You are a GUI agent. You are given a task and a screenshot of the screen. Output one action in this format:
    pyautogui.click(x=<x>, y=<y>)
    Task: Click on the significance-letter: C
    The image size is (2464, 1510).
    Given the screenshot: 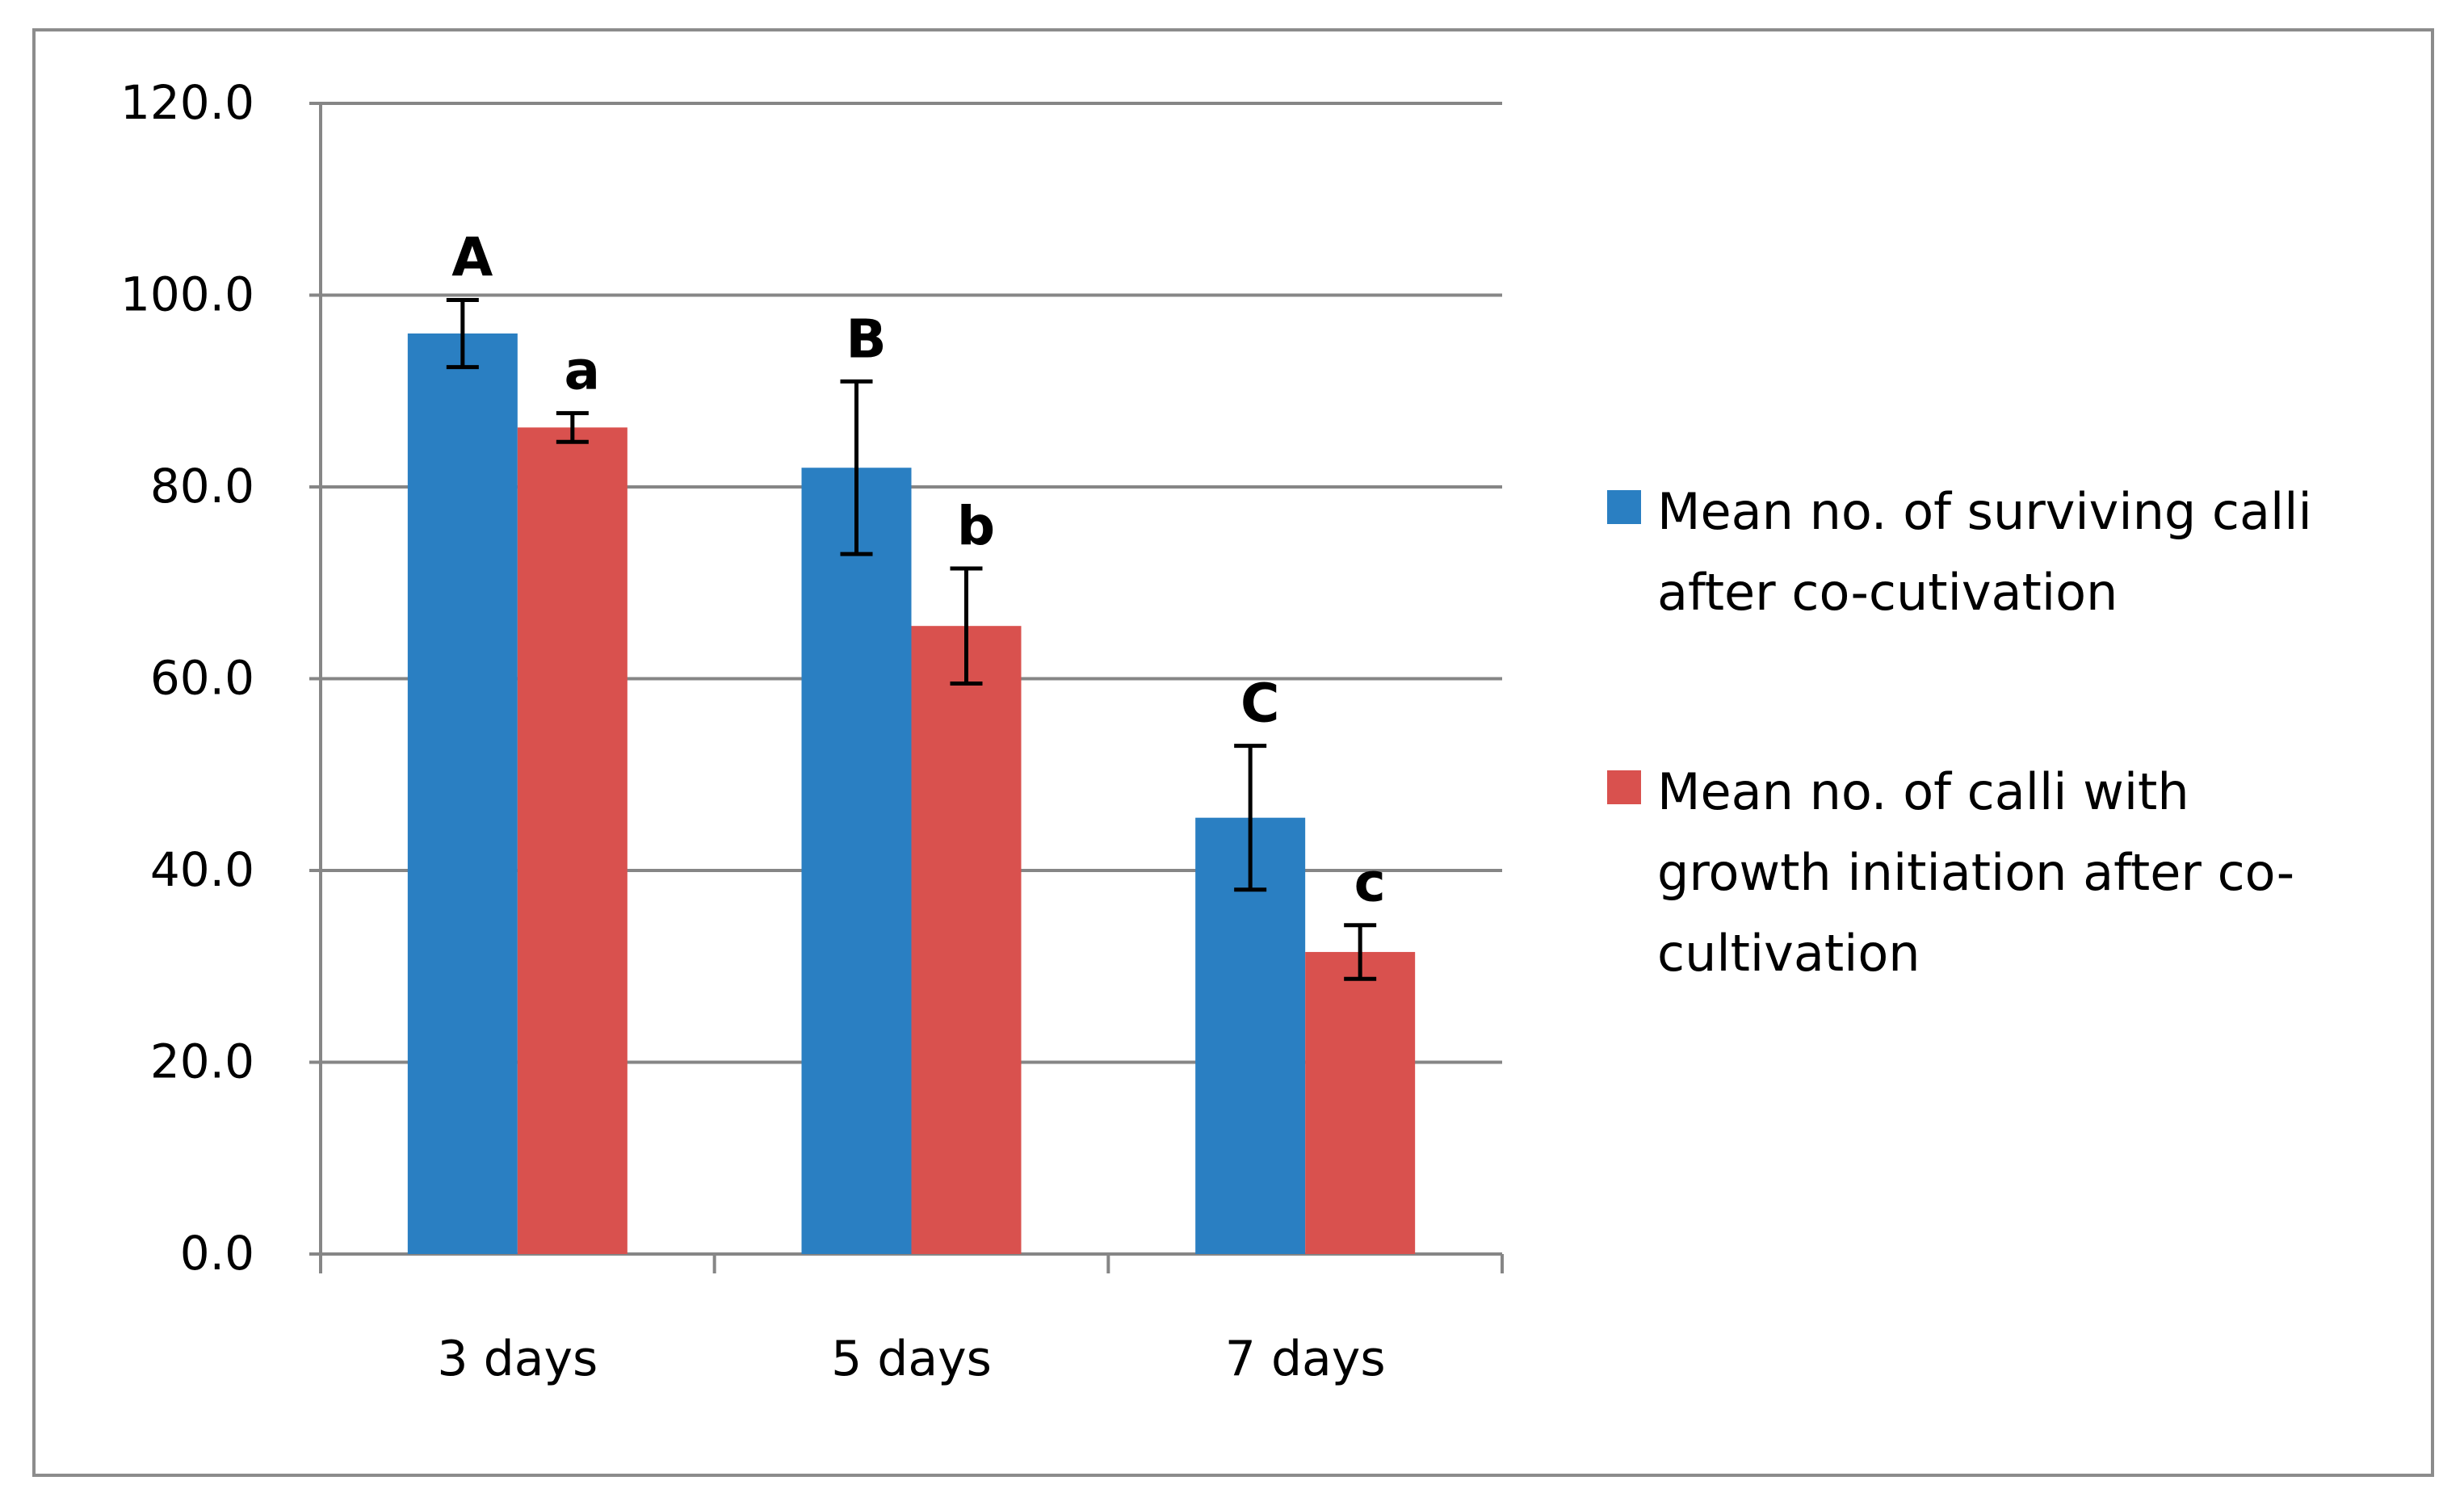 What is the action you would take?
    pyautogui.click(x=1259, y=704)
    